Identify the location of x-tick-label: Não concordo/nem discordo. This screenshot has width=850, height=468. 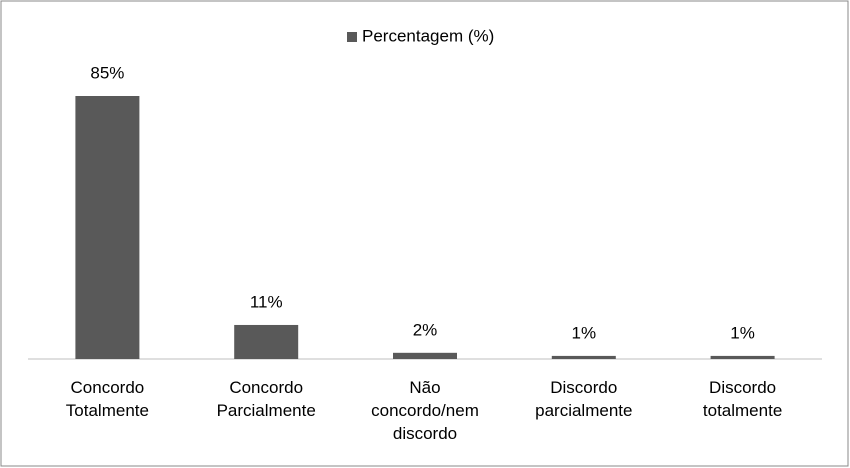
(425, 410).